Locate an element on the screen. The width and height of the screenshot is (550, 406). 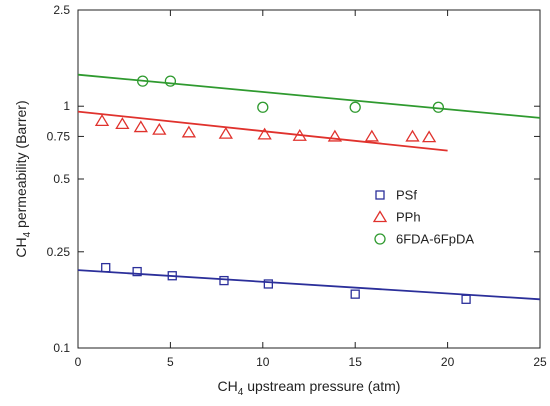
y-tick-label: 2.5 is located at coordinates (61, 10).